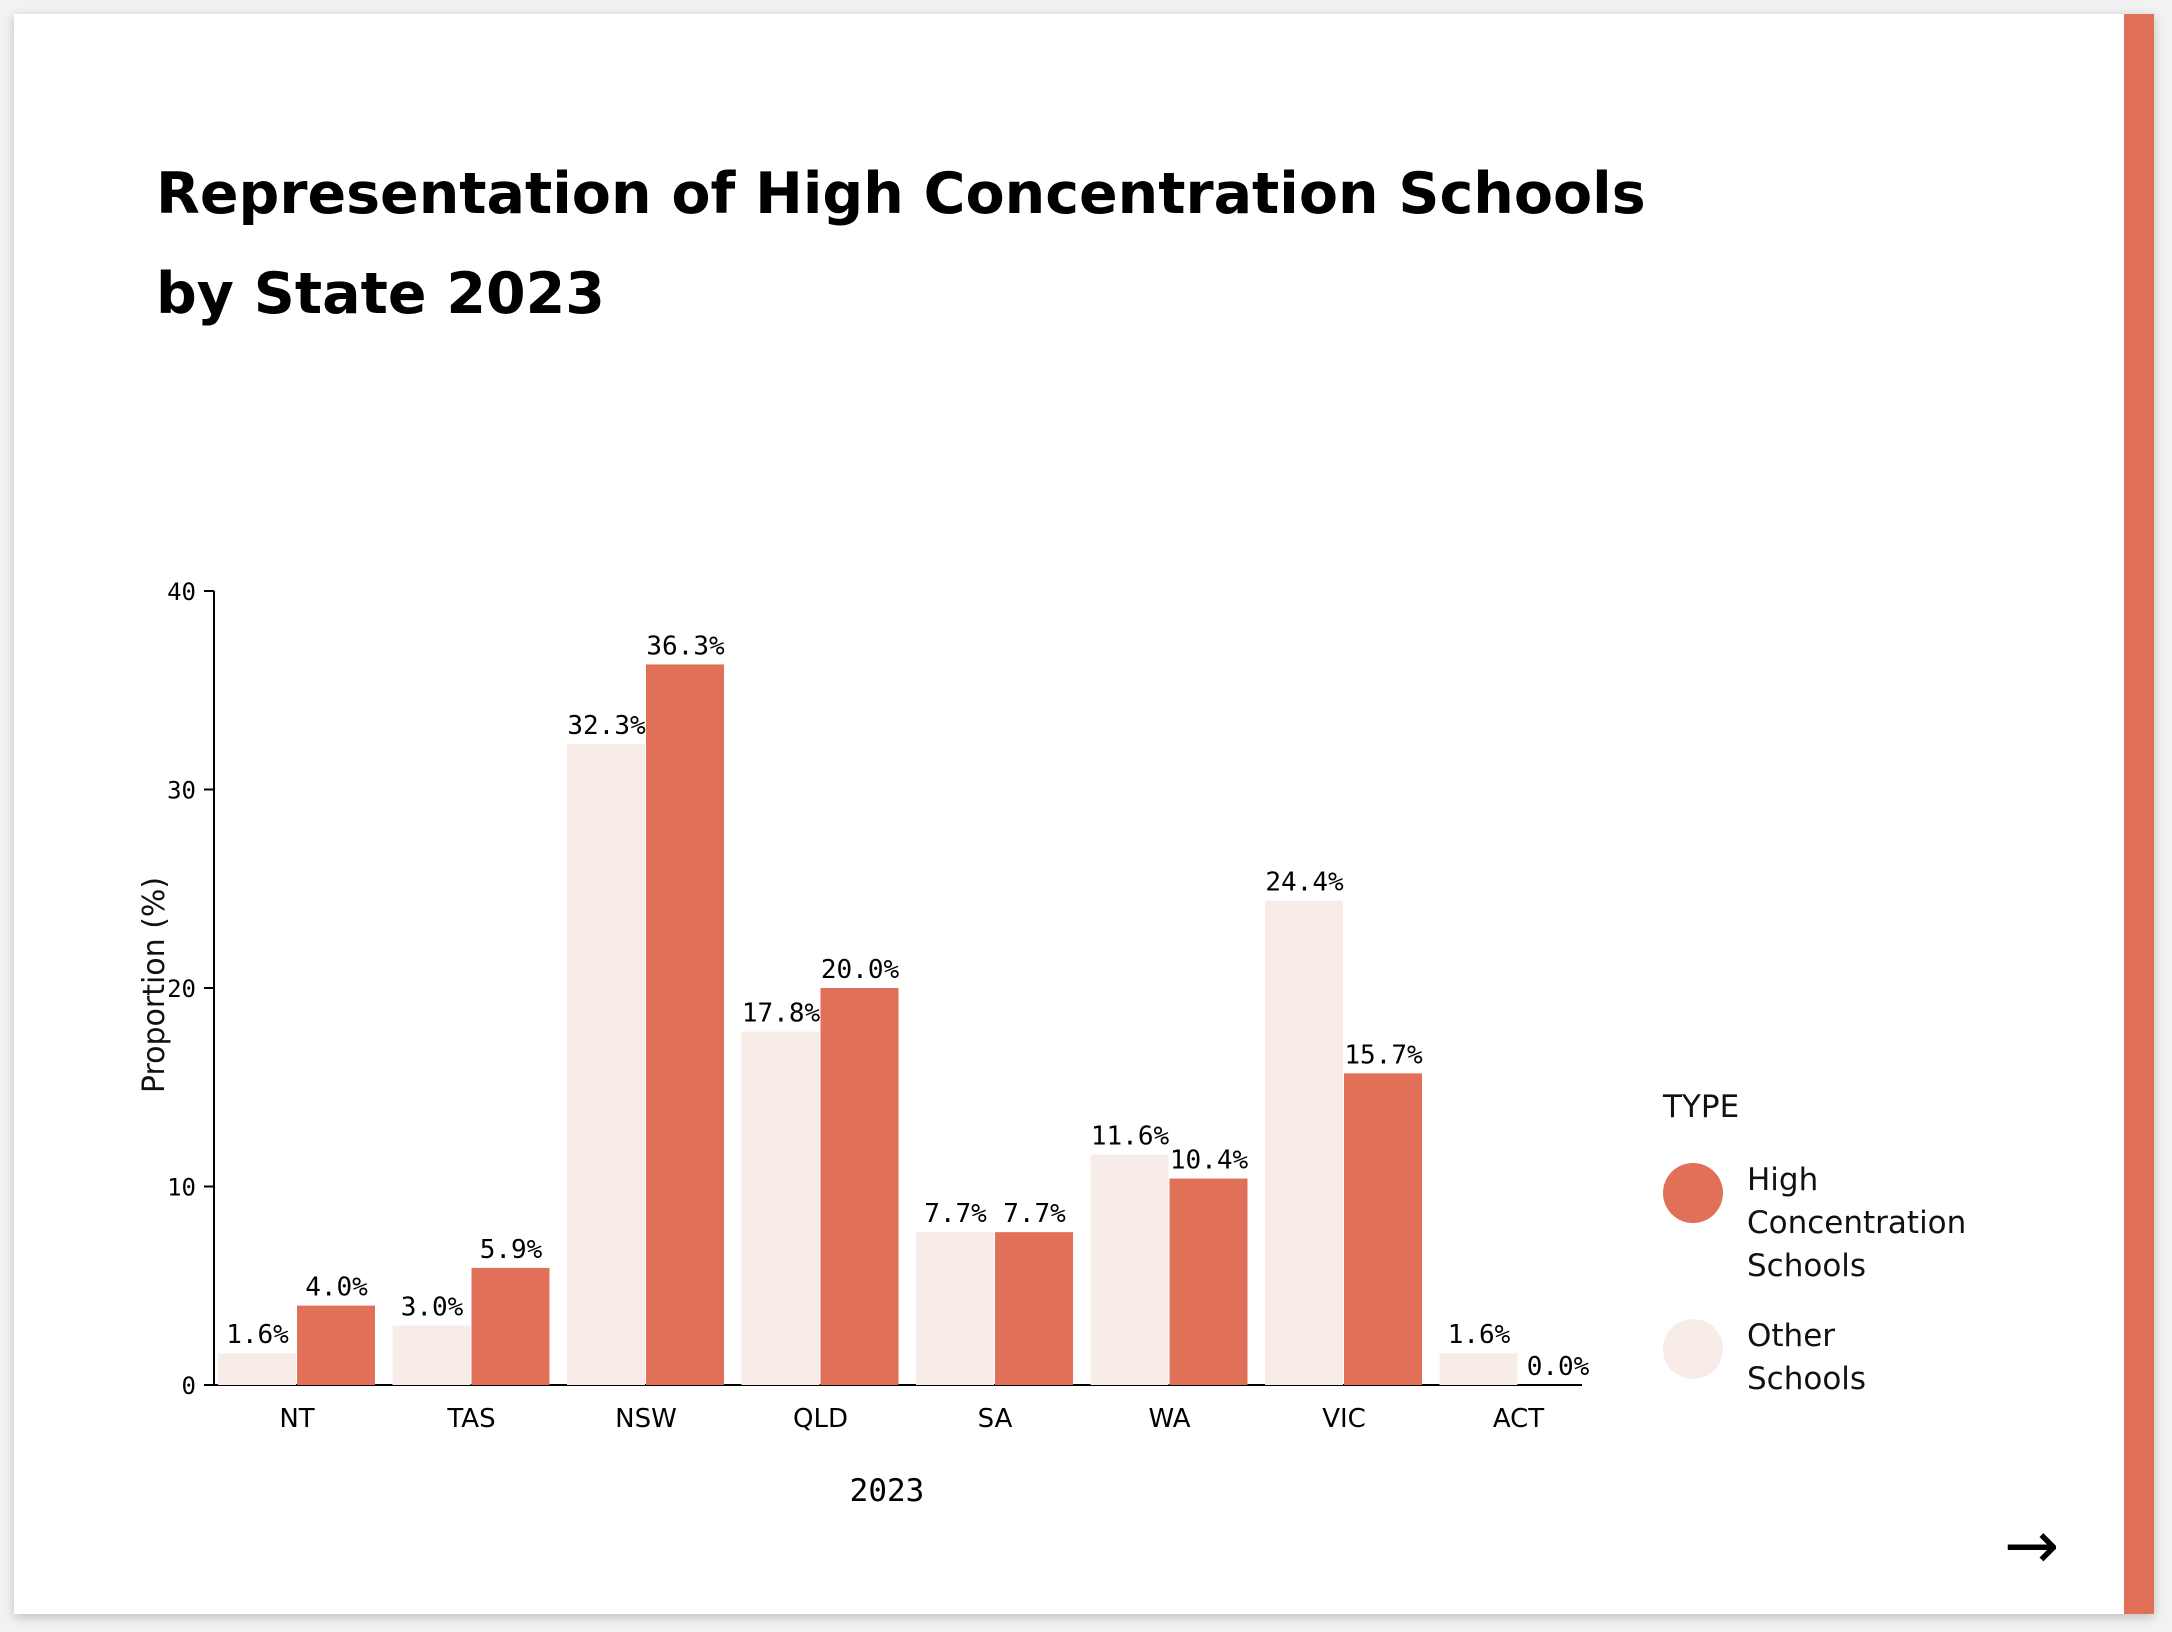 The image size is (2172, 1632). What do you see at coordinates (646, 1419) in the screenshot?
I see `x-tick-label: NSW` at bounding box center [646, 1419].